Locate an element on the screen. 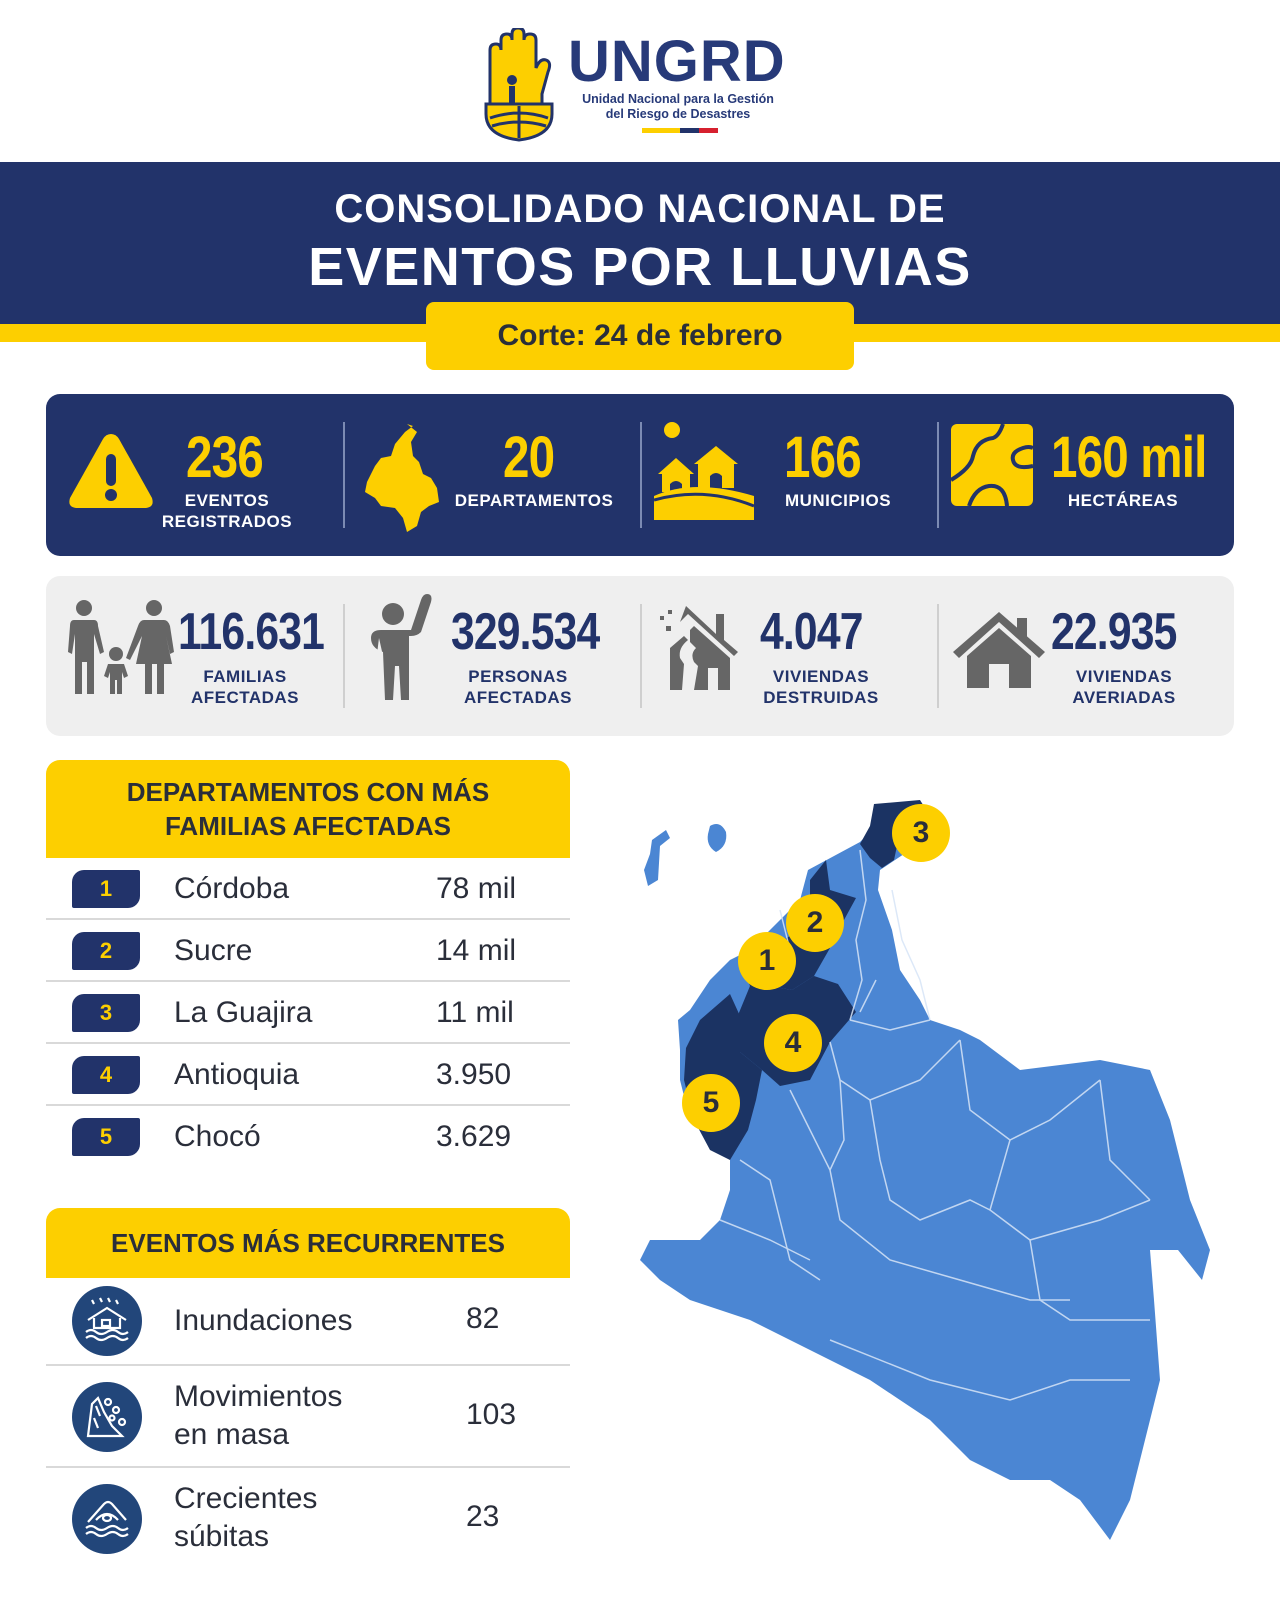 This screenshot has height=1600, width=1280. stat-label: HECTÁREAS is located at coordinates (1123, 500).